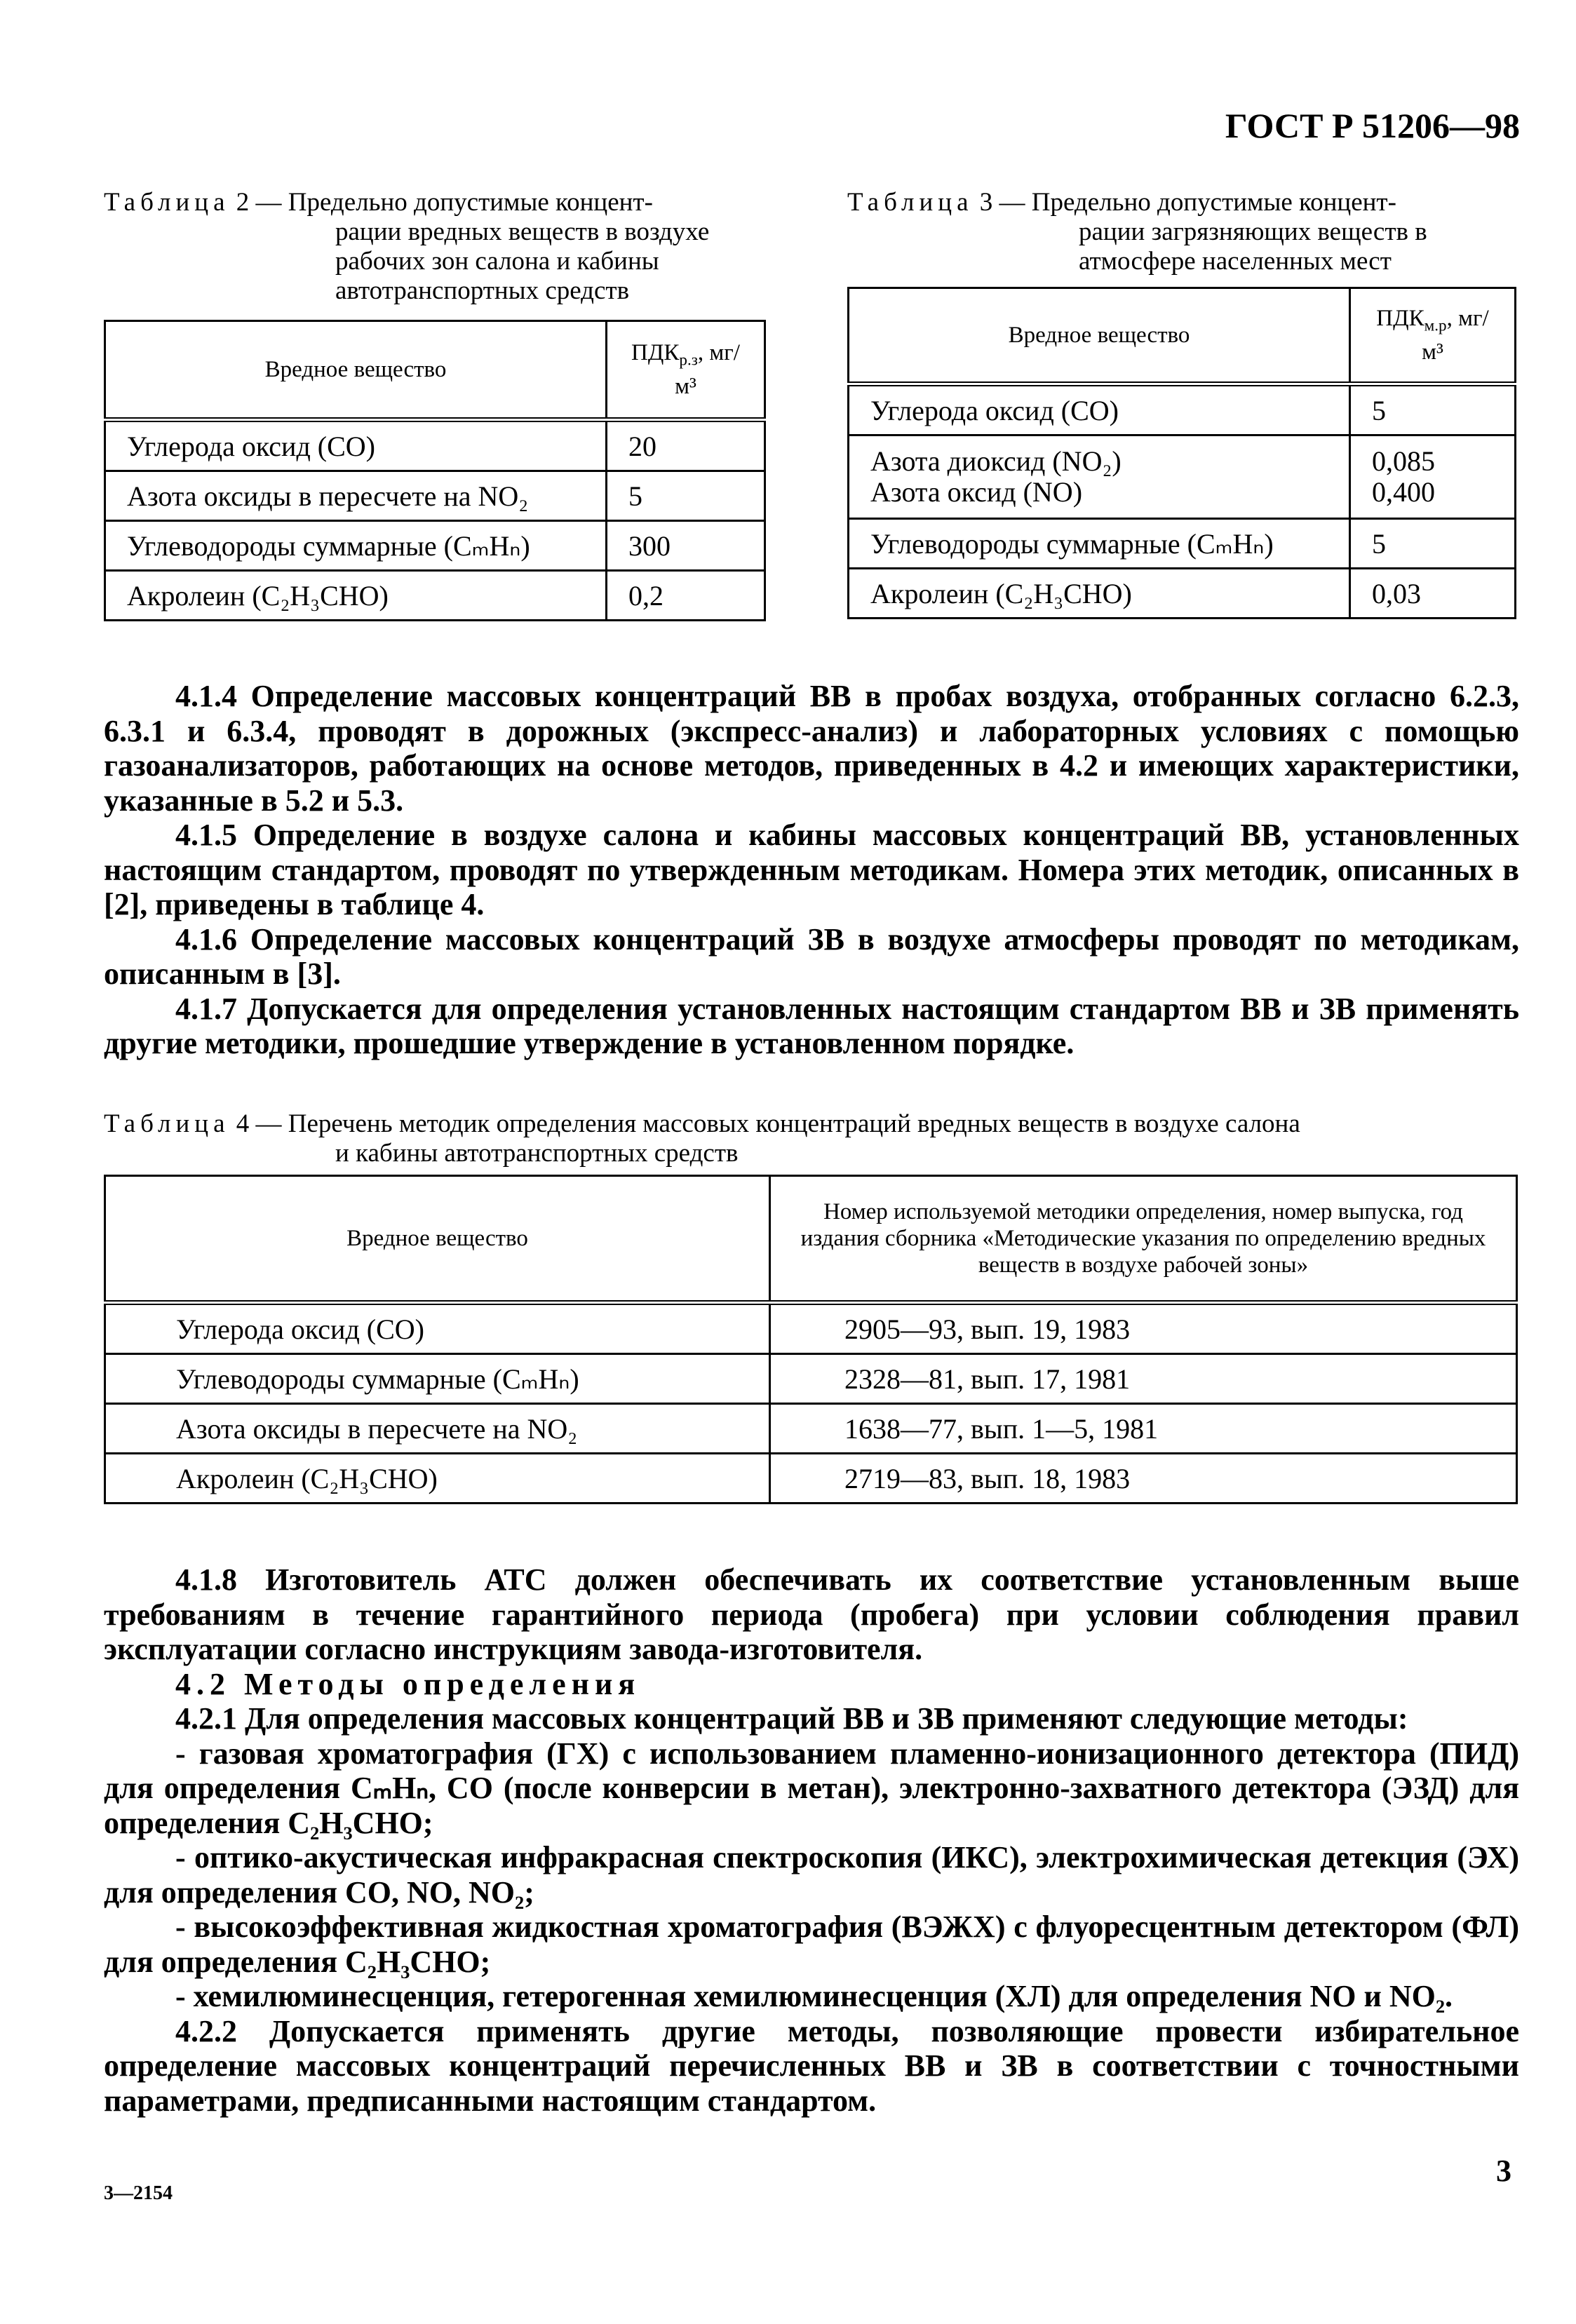 The image size is (1576, 2324). I want to click on caption-line: рабочих зон салона и кабины, so click(497, 261).